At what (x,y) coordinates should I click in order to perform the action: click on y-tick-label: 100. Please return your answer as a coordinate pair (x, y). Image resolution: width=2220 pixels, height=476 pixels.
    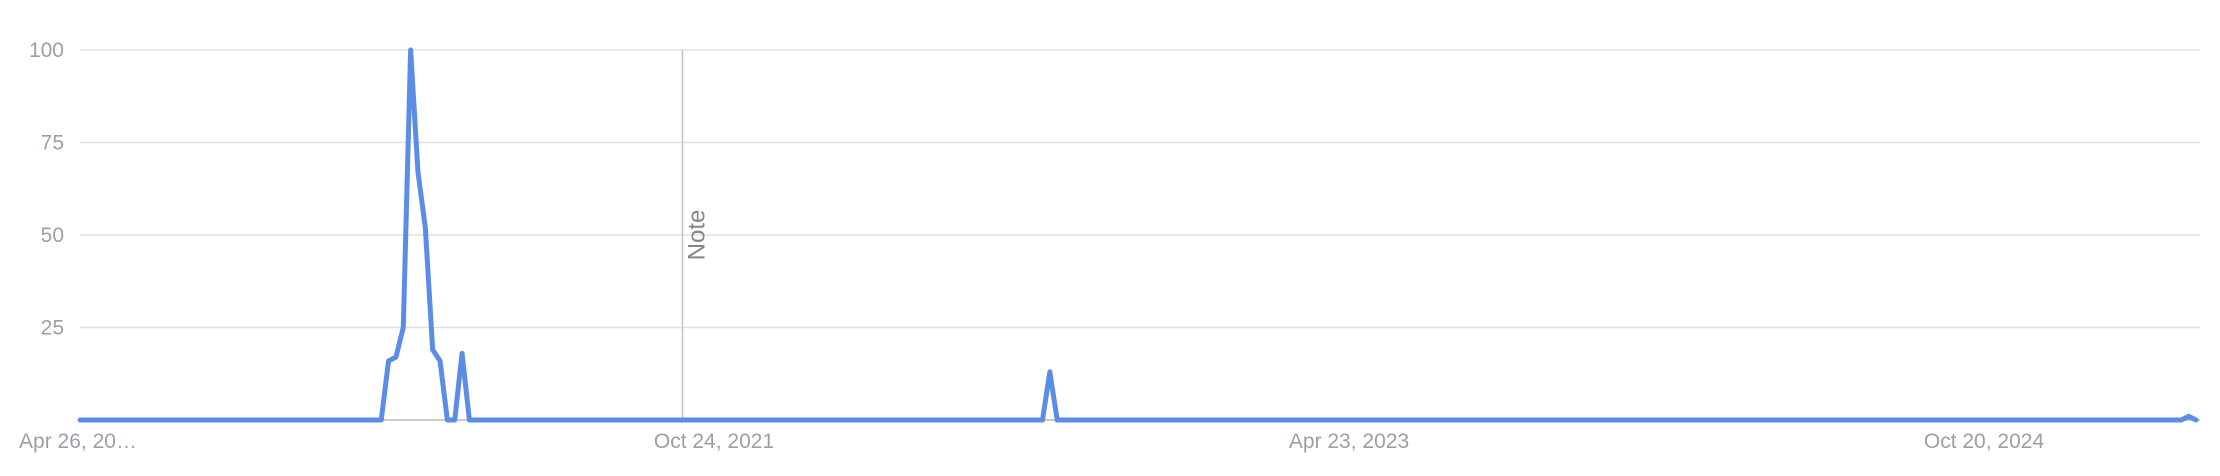
    Looking at the image, I should click on (46, 50).